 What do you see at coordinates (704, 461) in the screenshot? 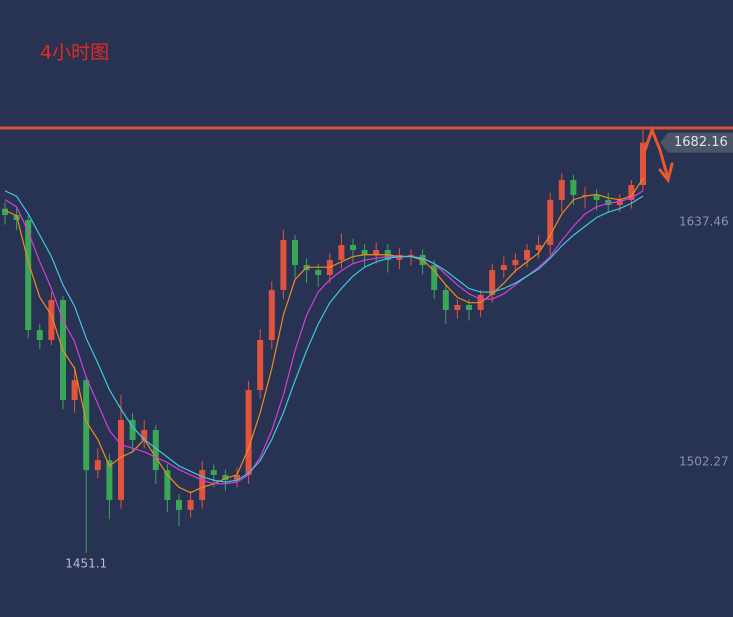
I see `y-tick-label: 1502.27` at bounding box center [704, 461].